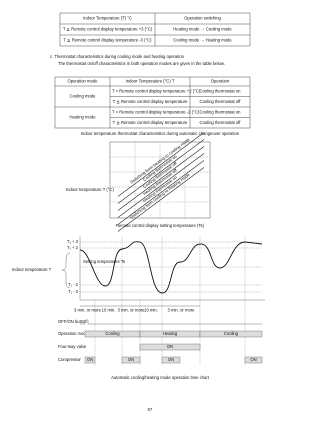 This screenshot has width=320, height=425. Describe the element at coordinates (150, 81) in the screenshot. I see `table-header: Indoor Temperature (°C) T` at that location.